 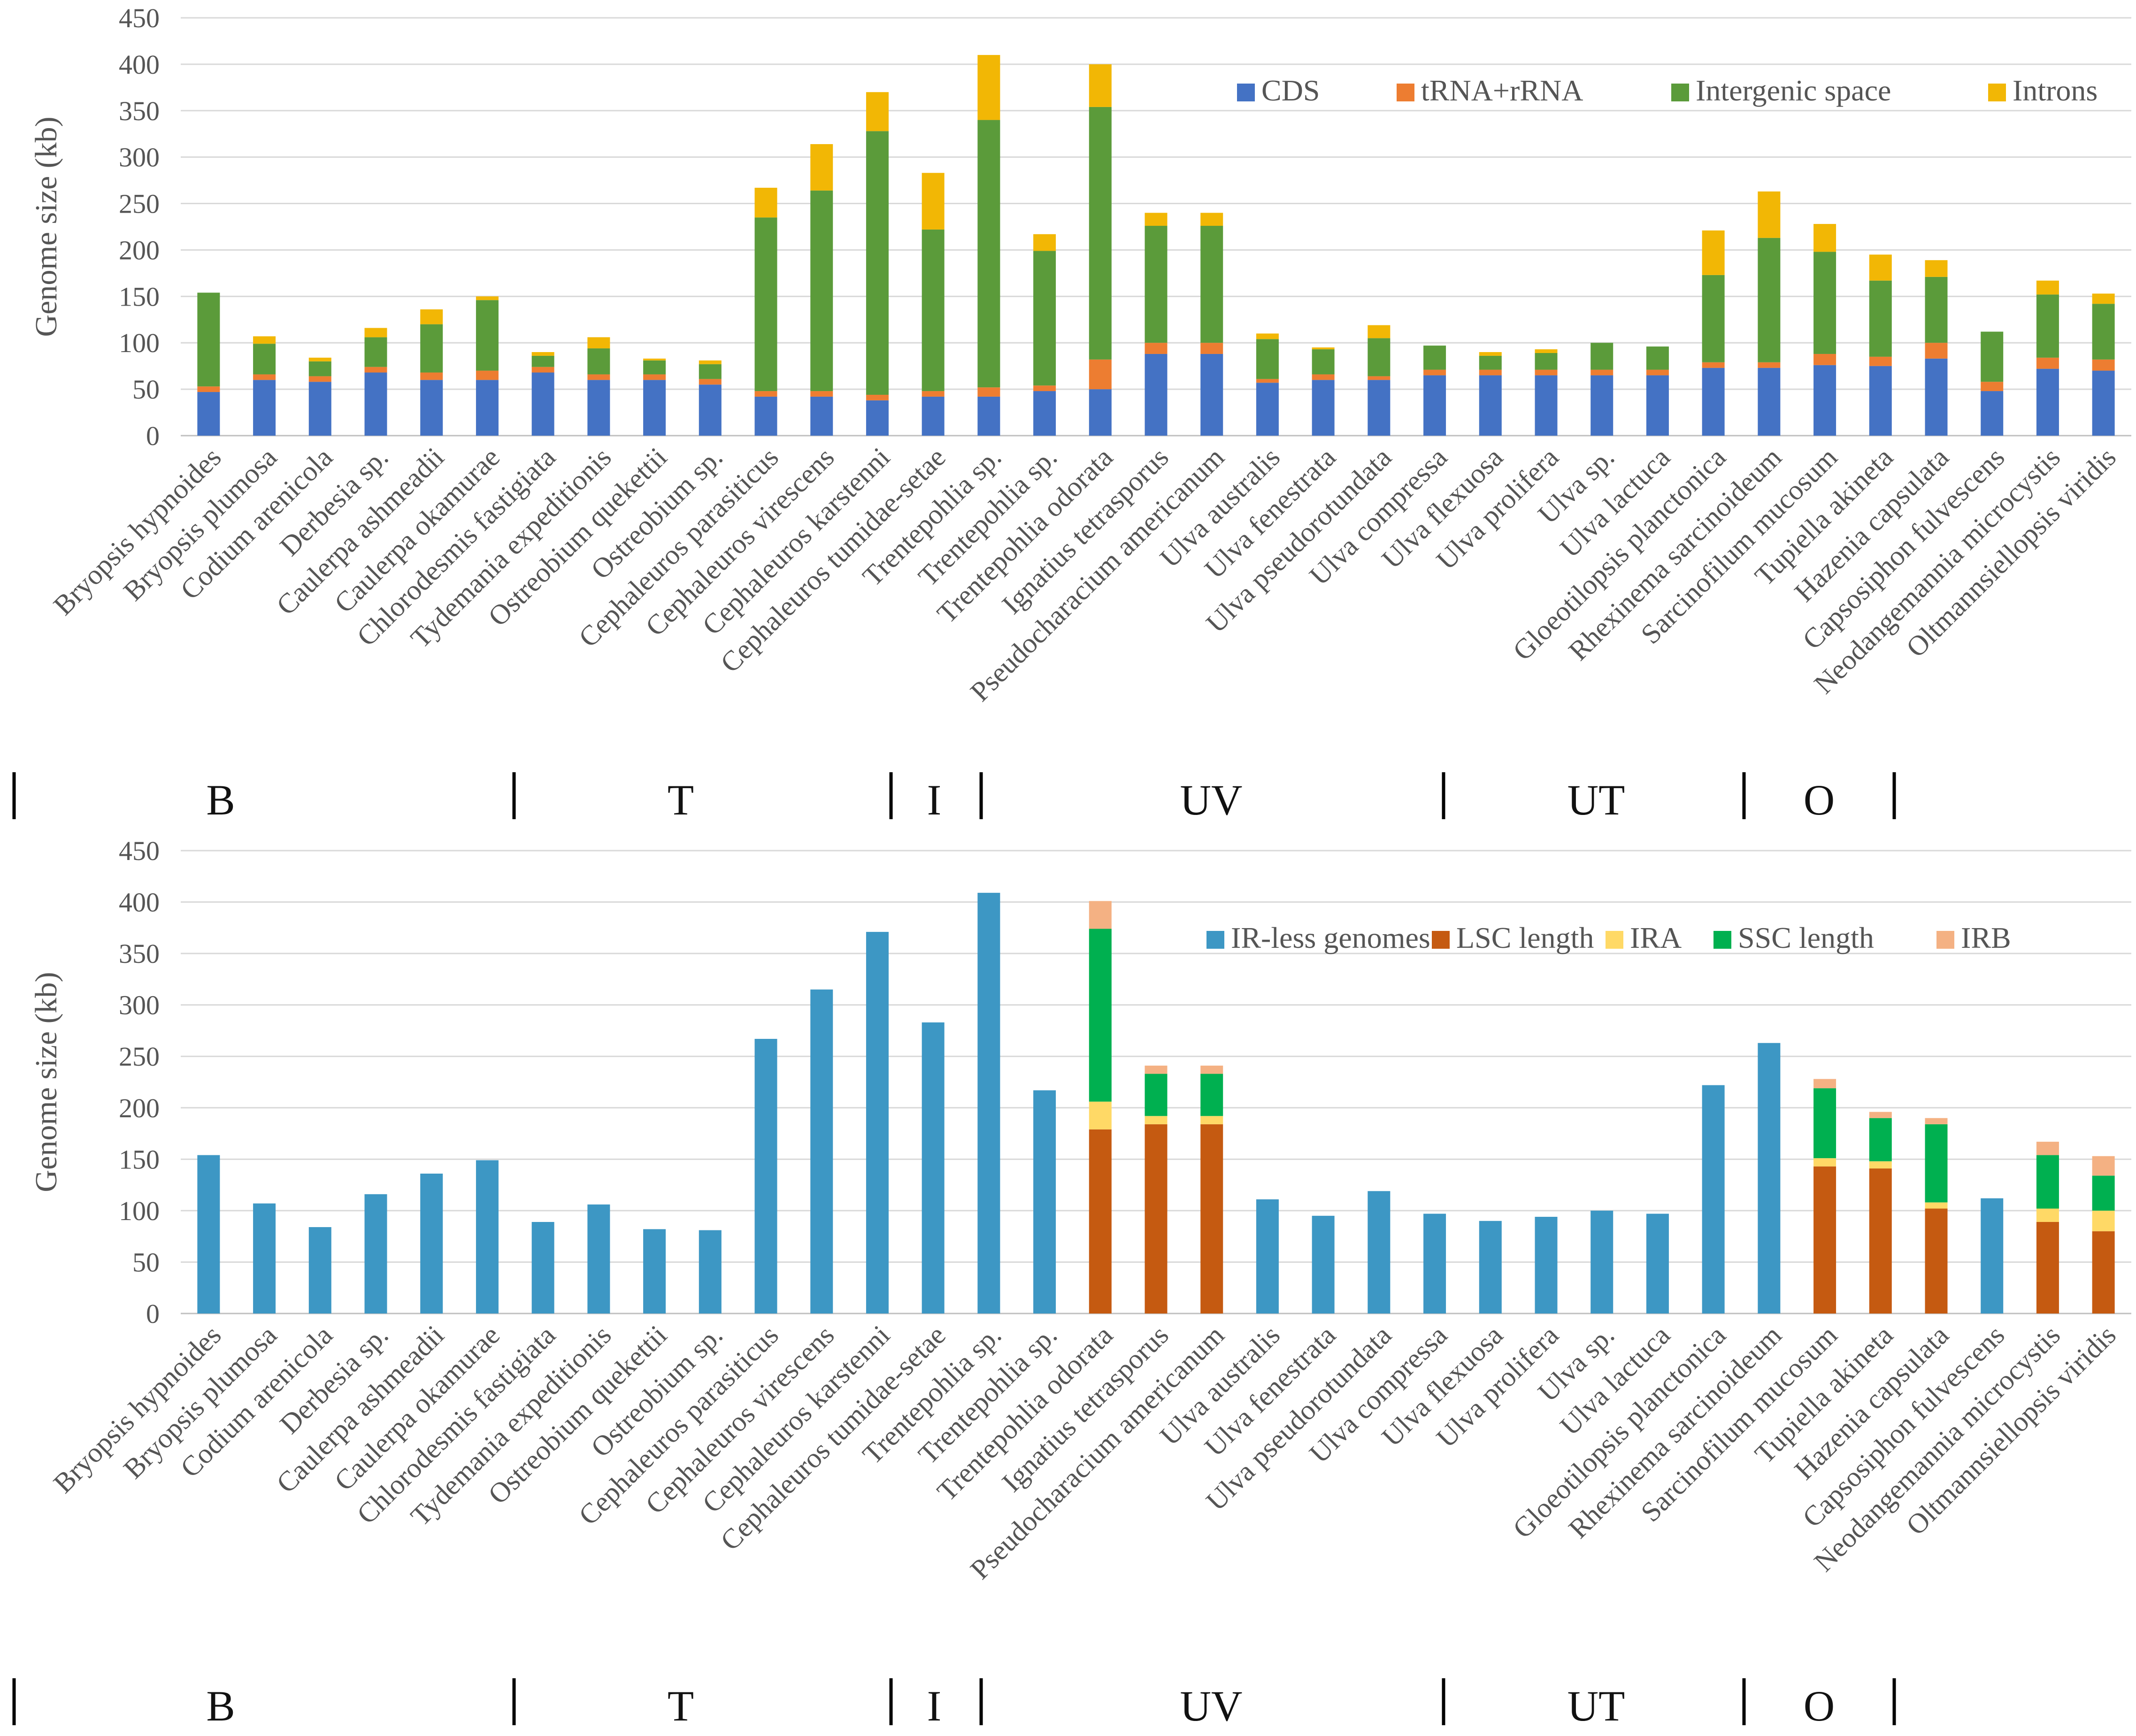 I want to click on legend-entry: Introns, so click(x=2055, y=90).